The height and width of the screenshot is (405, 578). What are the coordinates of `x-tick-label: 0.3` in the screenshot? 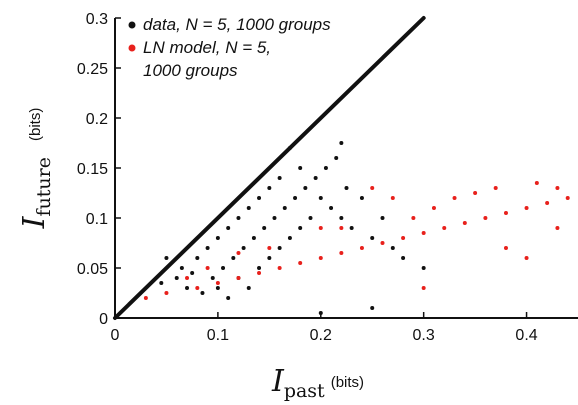 It's located at (424, 335).